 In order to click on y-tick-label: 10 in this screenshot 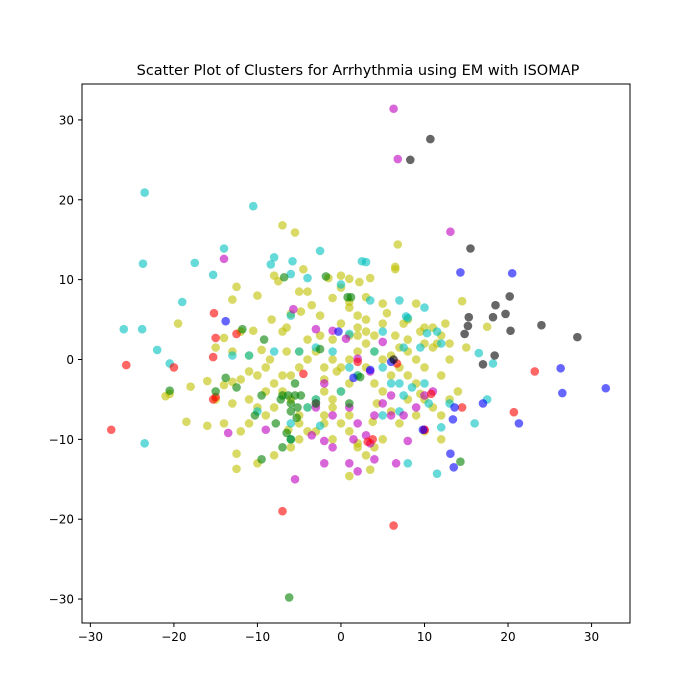, I will do `click(66, 280)`.